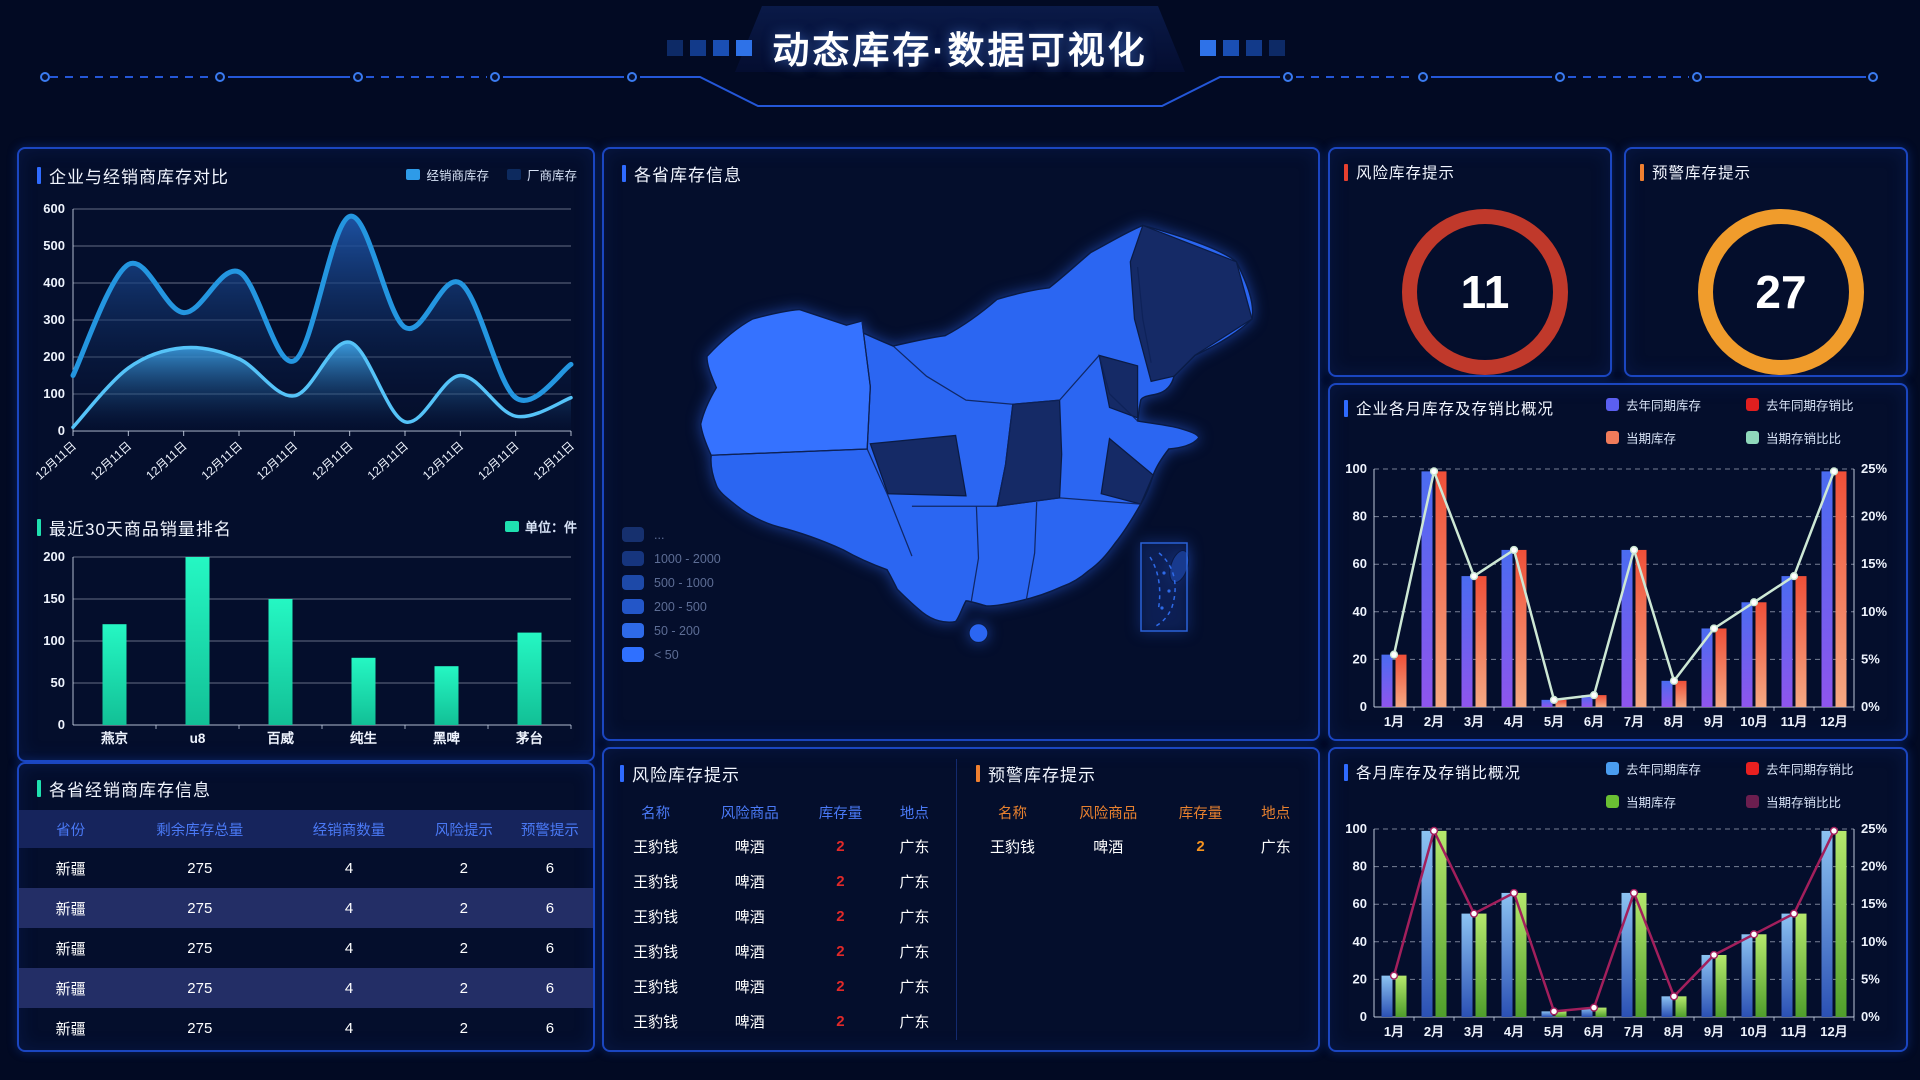 This screenshot has width=1920, height=1080. I want to click on panel-title-row: 预警库存提示, so click(1036, 773).